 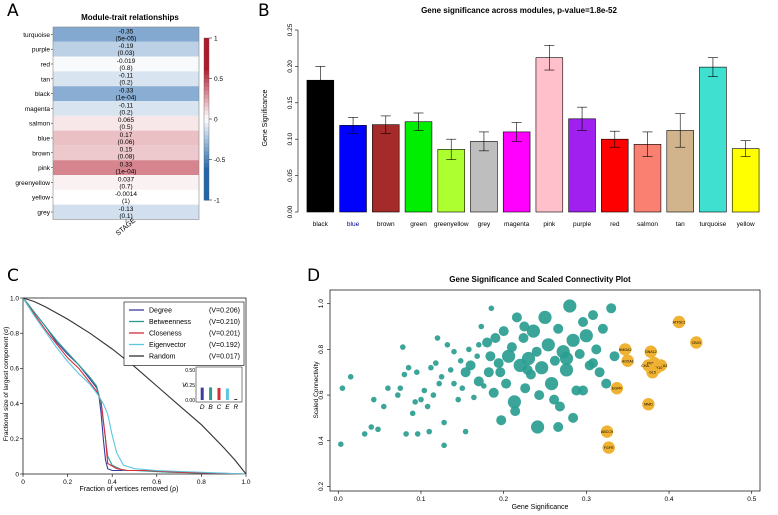 What do you see at coordinates (126, 150) in the screenshot?
I see `heatmap-cell-cor: 0.15` at bounding box center [126, 150].